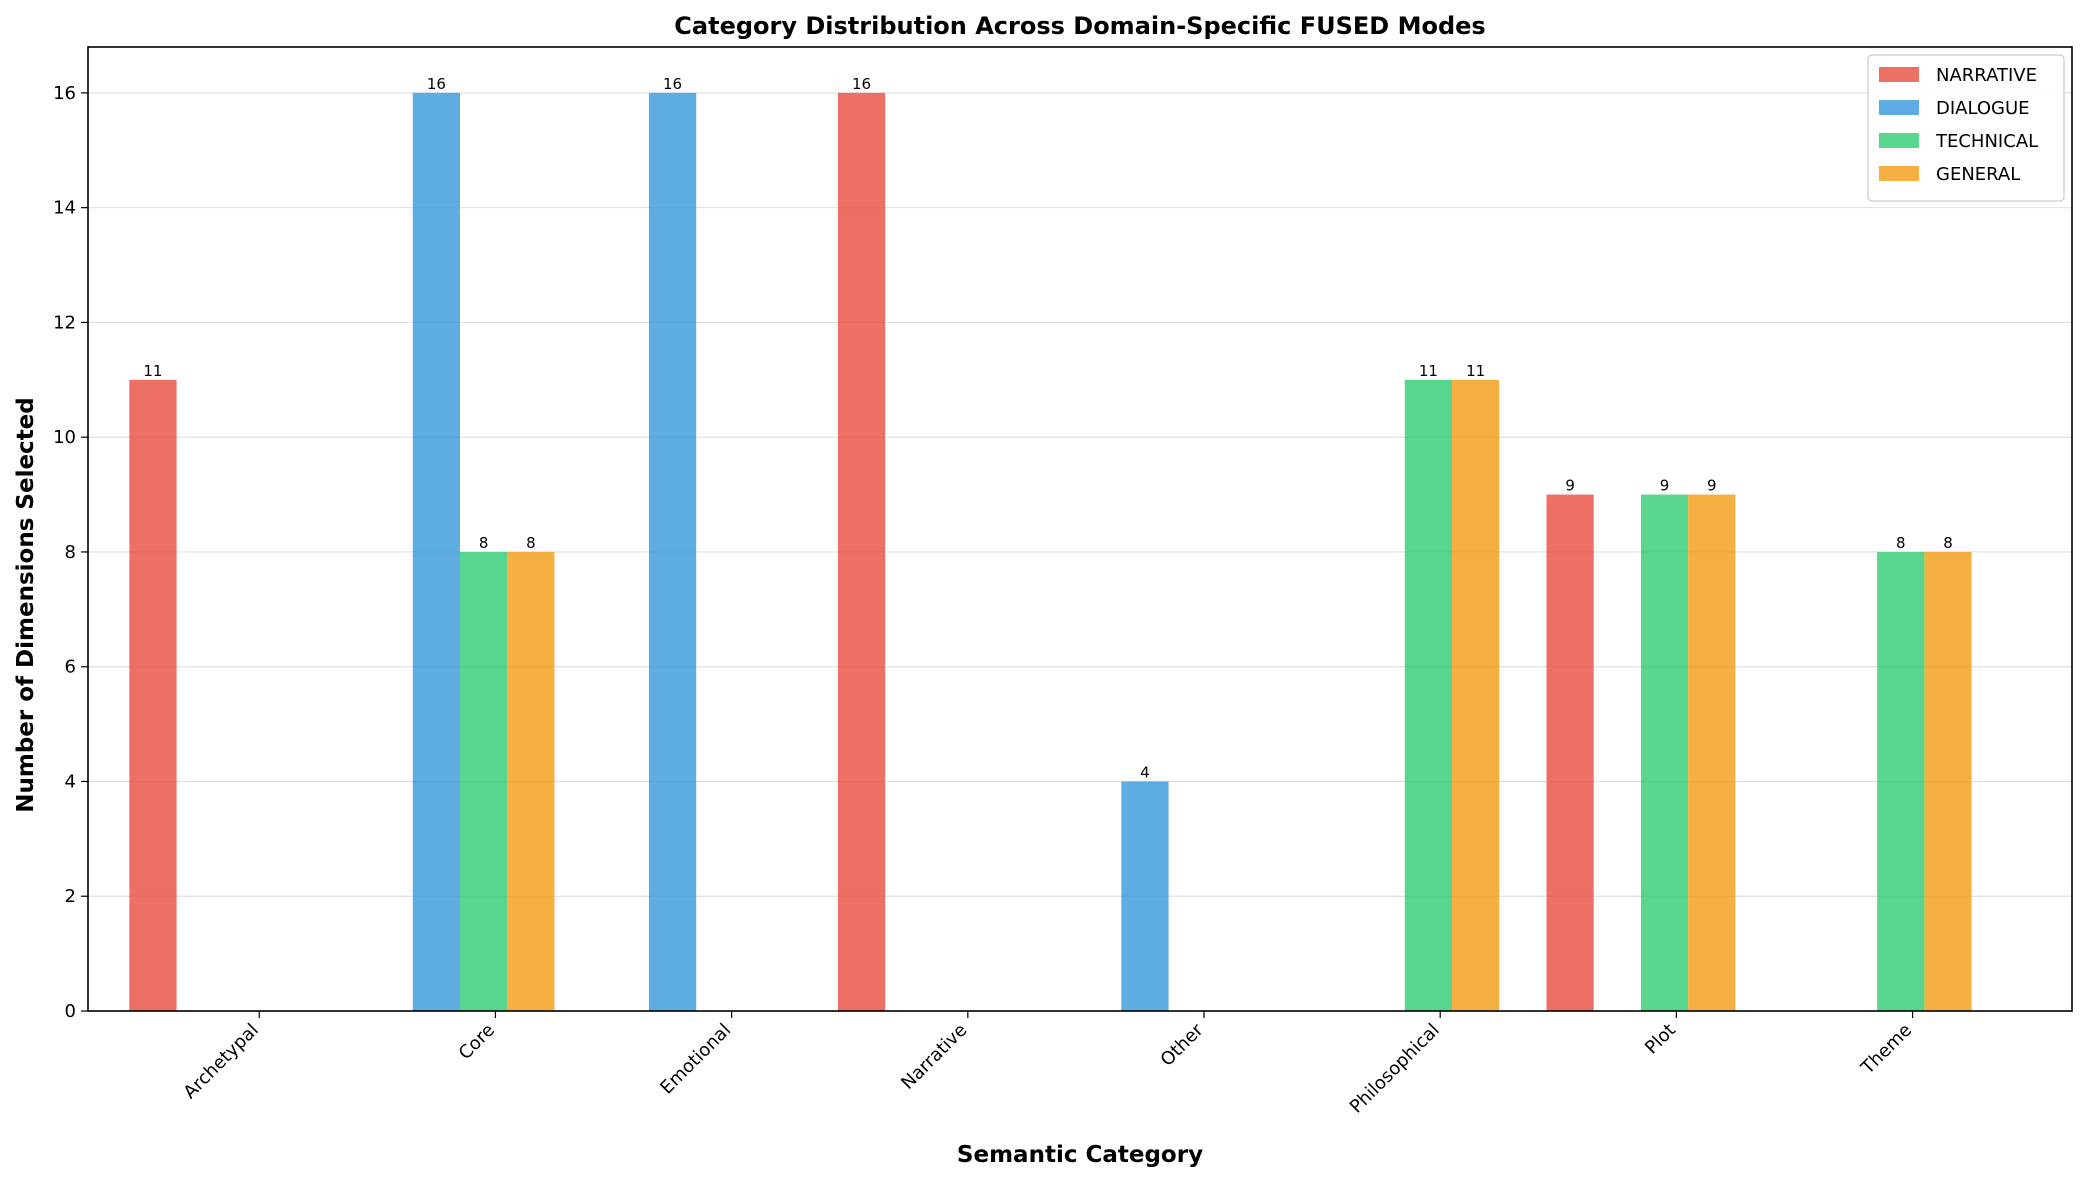  What do you see at coordinates (1570, 753) in the screenshot?
I see `bar-narrative-plot` at bounding box center [1570, 753].